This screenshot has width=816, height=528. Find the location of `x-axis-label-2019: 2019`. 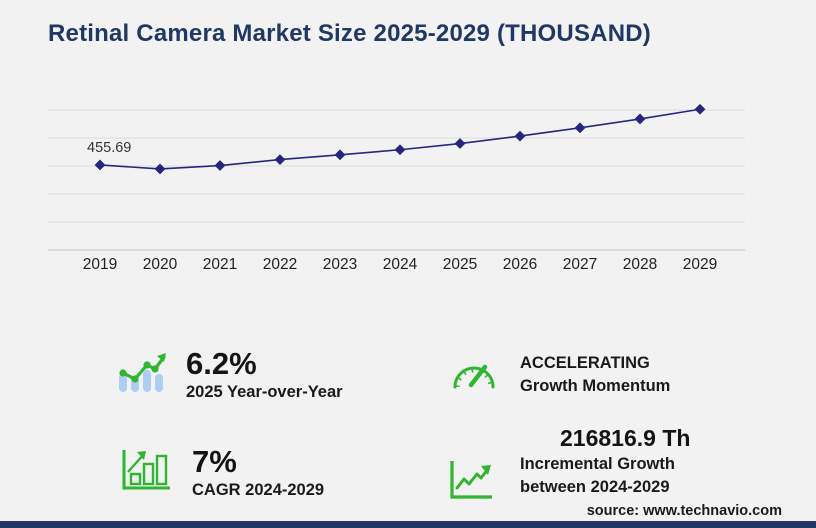

x-axis-label-2019: 2019 is located at coordinates (100, 264).